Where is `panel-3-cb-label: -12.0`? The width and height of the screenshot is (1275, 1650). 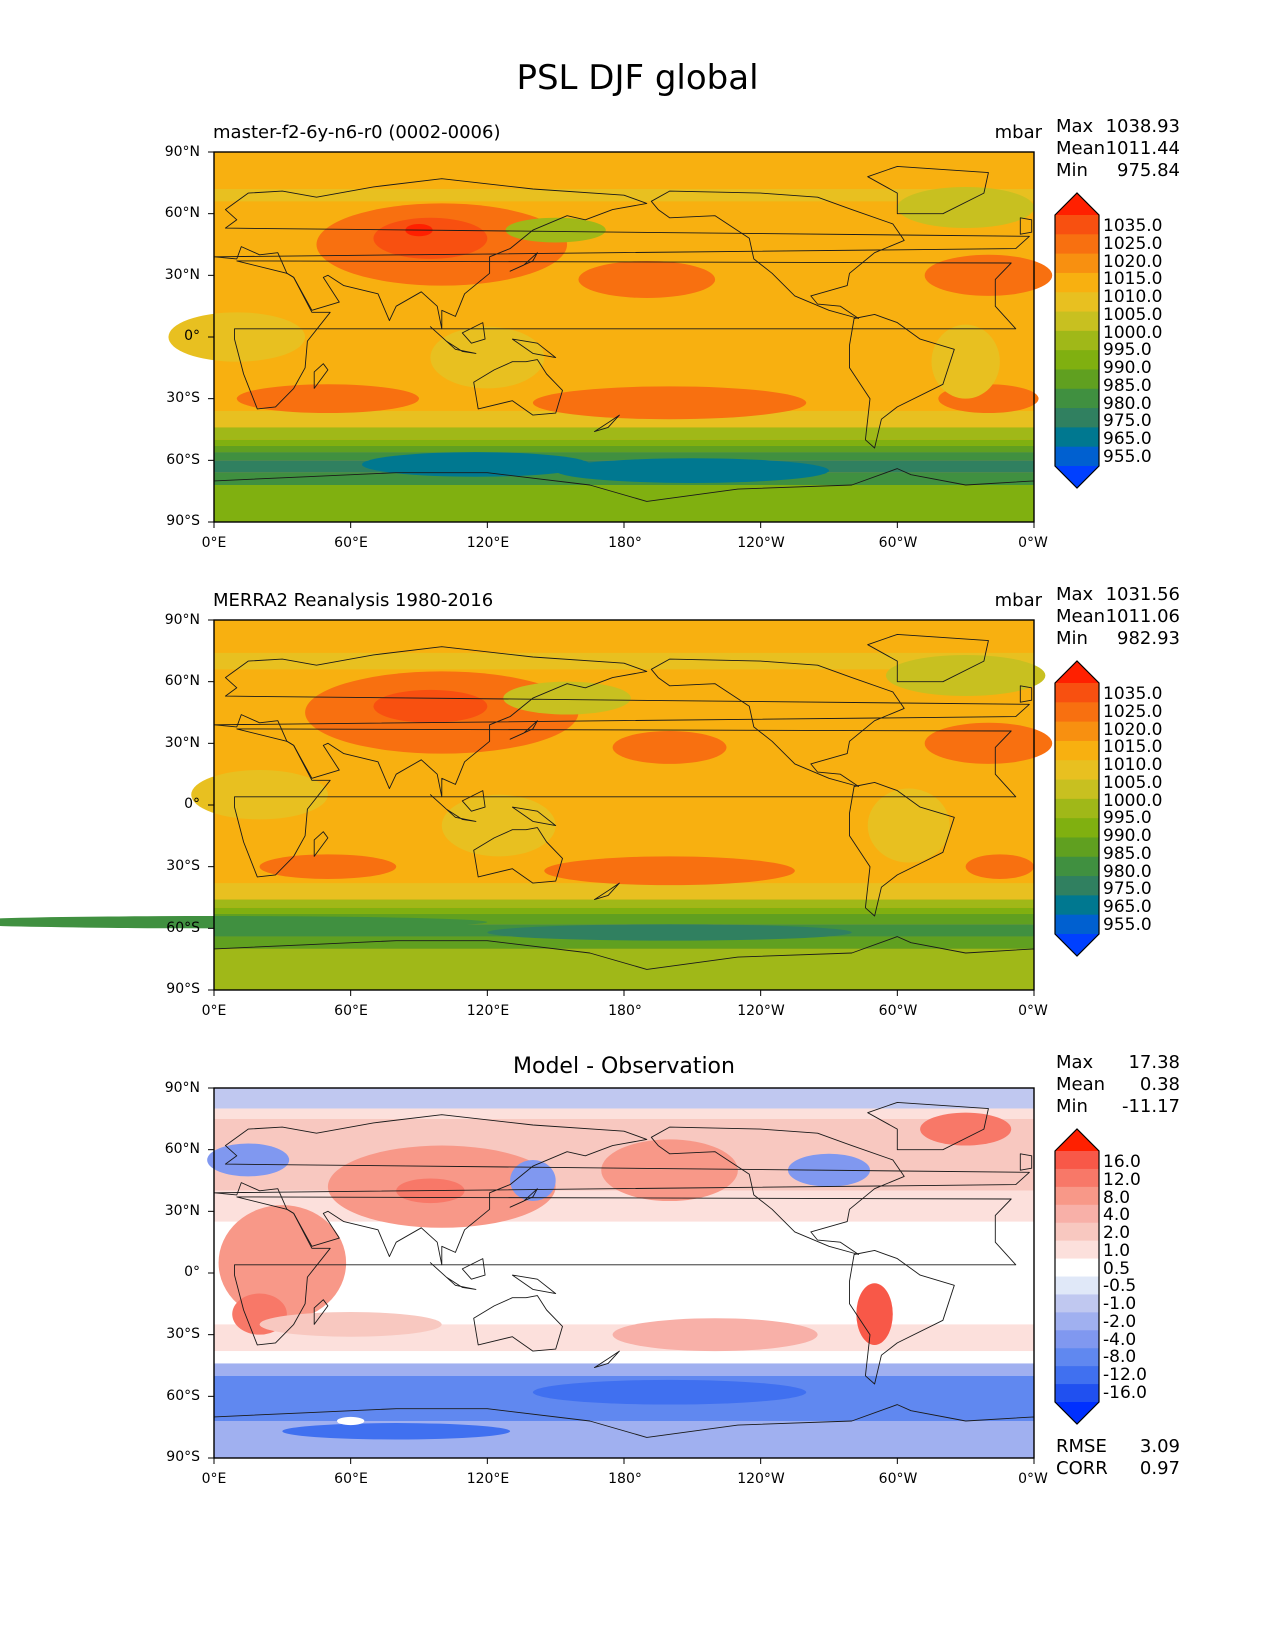
panel-3-cb-label: -12.0 is located at coordinates (1125, 1375).